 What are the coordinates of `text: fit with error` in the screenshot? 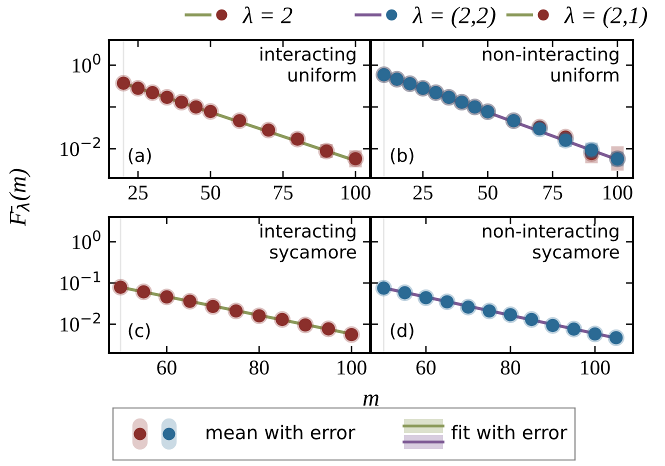 It's located at (509, 432).